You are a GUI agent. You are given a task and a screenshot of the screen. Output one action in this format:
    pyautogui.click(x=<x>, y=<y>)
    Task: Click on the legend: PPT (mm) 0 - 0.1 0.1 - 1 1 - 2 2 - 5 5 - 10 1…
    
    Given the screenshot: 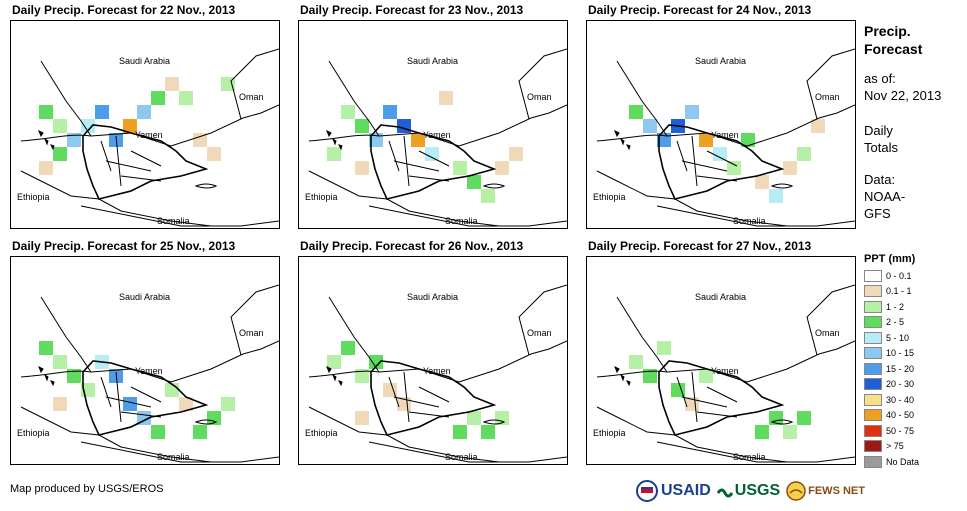 What is the action you would take?
    pyautogui.click(x=891, y=361)
    